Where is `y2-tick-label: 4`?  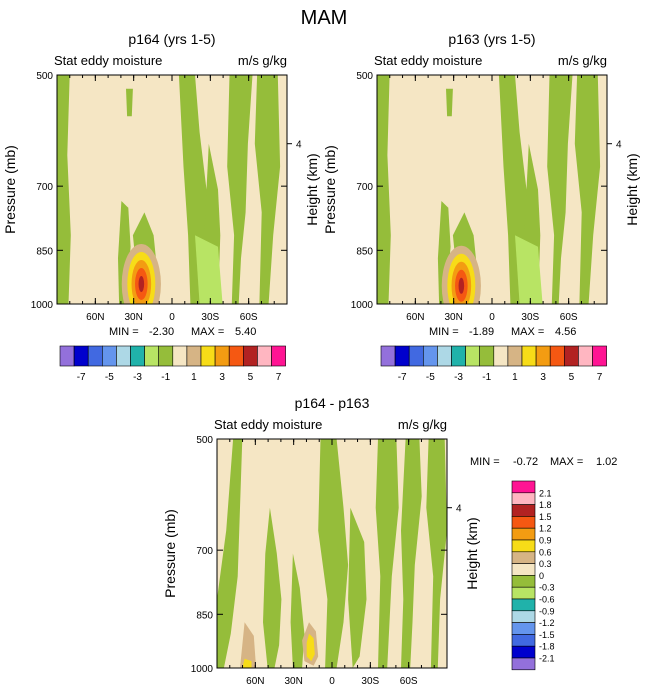 y2-tick-label: 4 is located at coordinates (619, 145).